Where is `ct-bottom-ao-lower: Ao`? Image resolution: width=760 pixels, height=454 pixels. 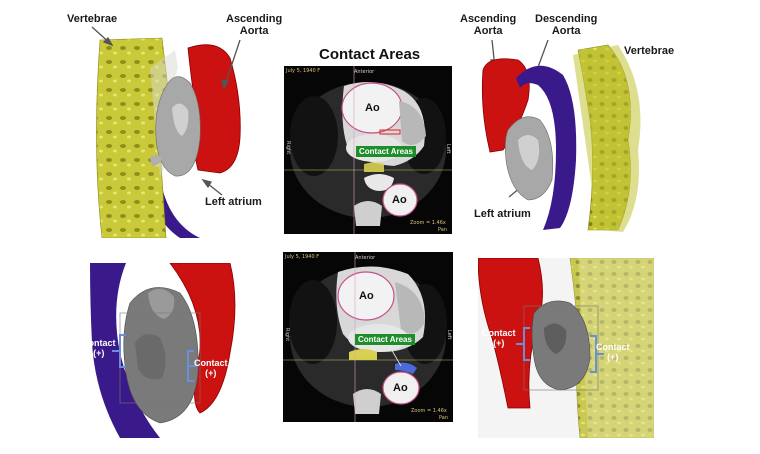
ct-bottom-ao-lower: Ao is located at coordinates (400, 388).